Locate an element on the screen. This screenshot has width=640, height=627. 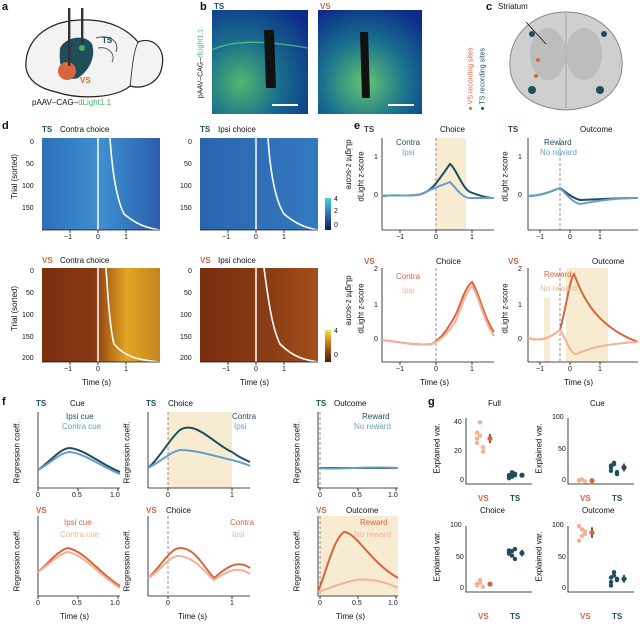
g-ytick-3c: 0 is located at coordinates (462, 588).